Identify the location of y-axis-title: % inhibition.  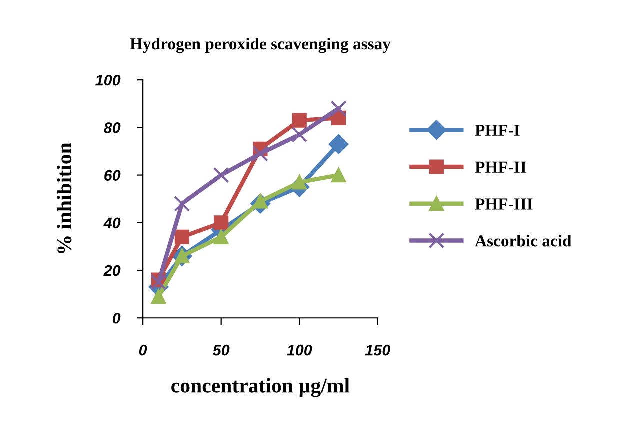
(64, 198).